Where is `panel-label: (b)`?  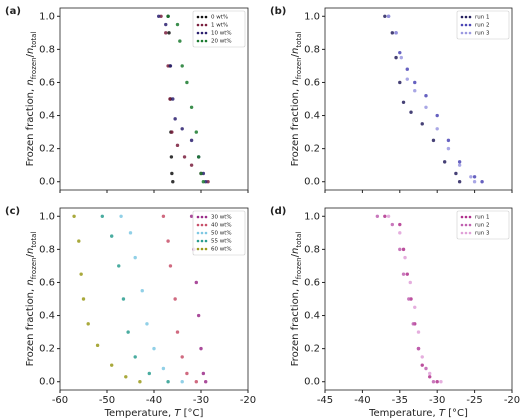 panel-label: (b) is located at coordinates (278, 11).